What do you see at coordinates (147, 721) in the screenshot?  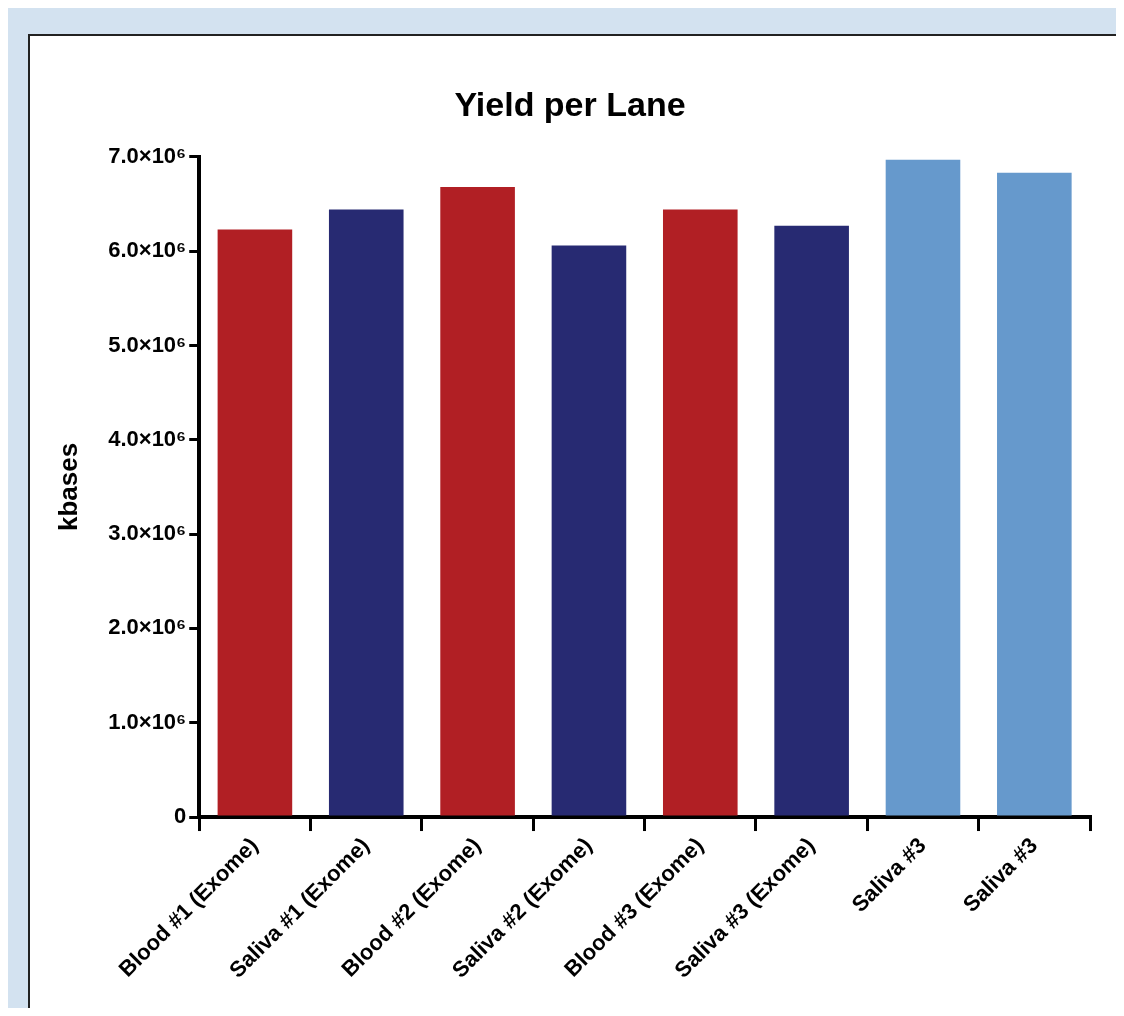 I see `y-tick-label: 1.0×10⁶` at bounding box center [147, 721].